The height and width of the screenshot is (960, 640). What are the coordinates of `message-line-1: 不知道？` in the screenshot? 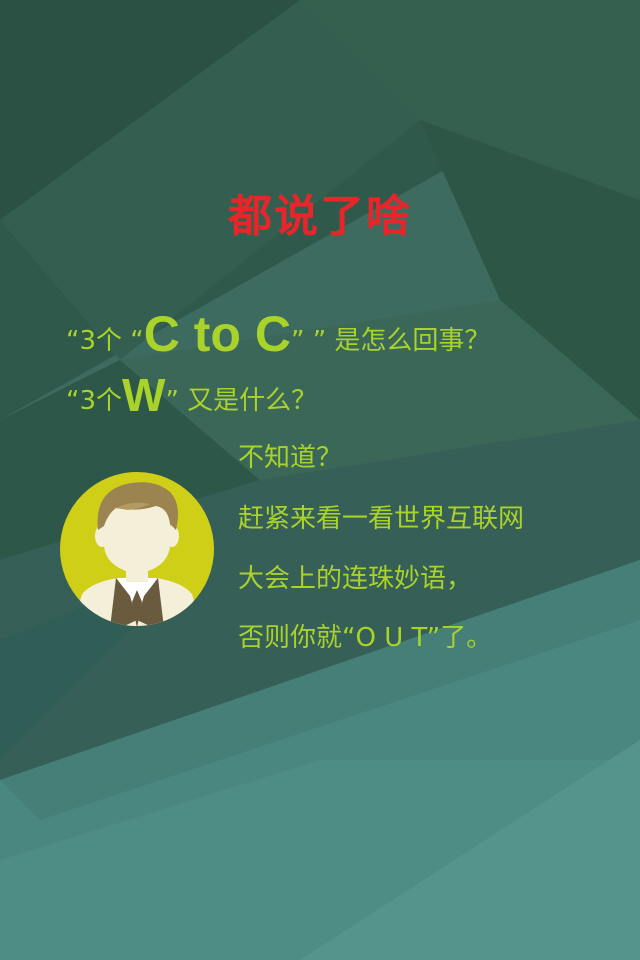 It's located at (290, 458).